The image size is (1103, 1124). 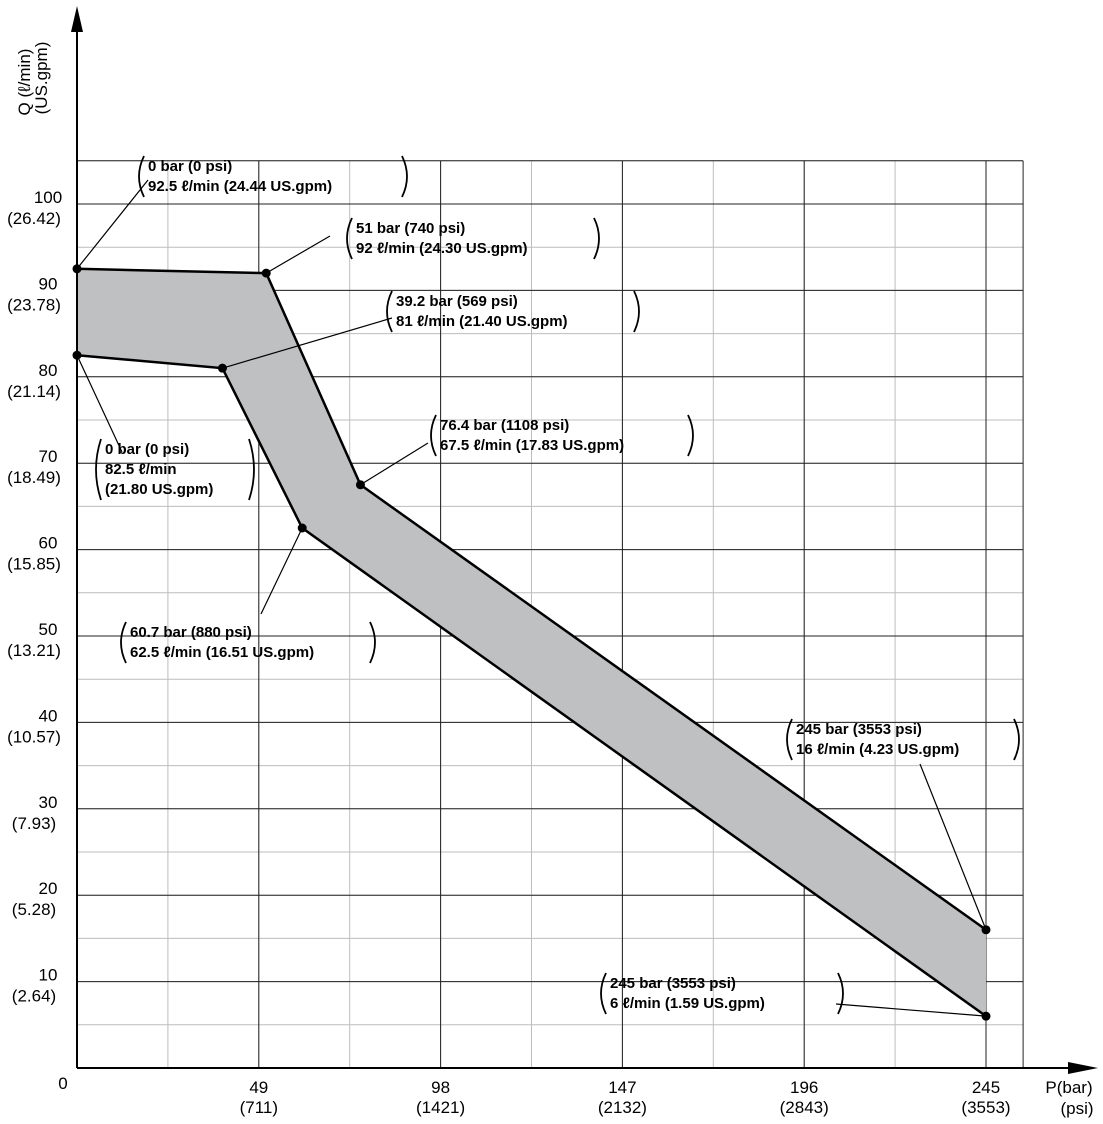 What do you see at coordinates (34, 823) in the screenshot?
I see `y-tick-sublabel: (7.93)` at bounding box center [34, 823].